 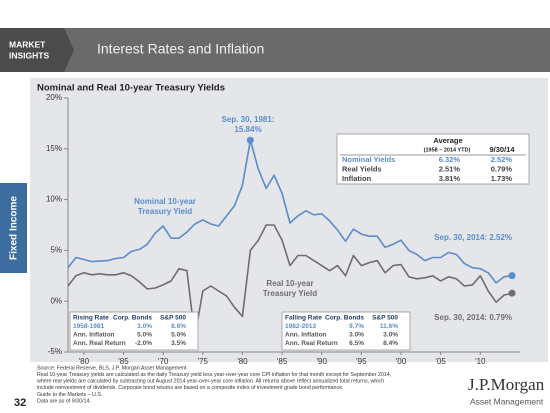 What do you see at coordinates (447, 140) in the screenshot?
I see `table-header: Average` at bounding box center [447, 140].